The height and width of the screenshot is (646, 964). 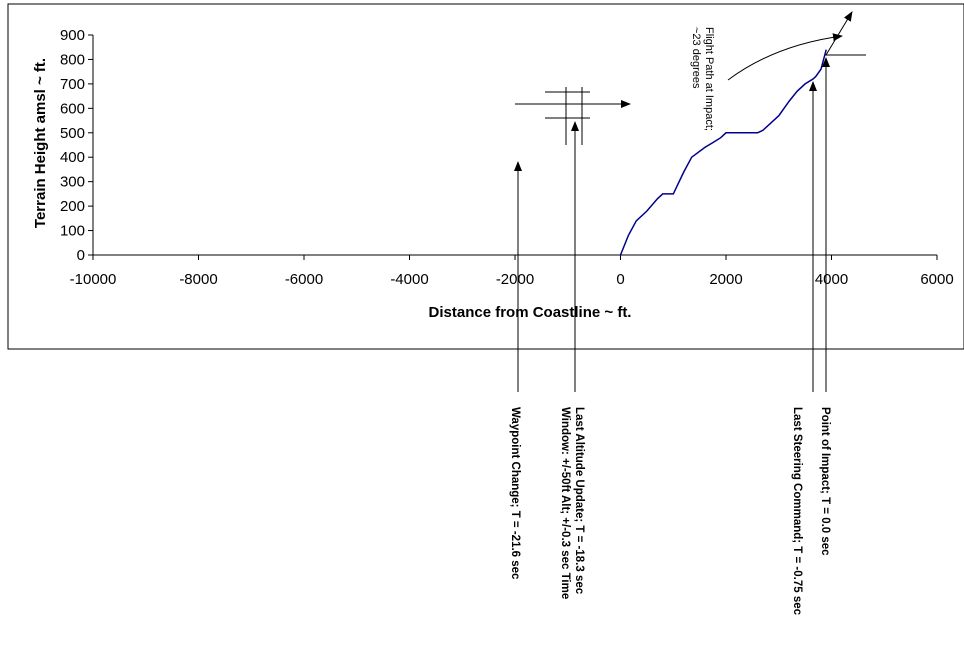 What do you see at coordinates (72, 108) in the screenshot?
I see `y-tick-label: 600` at bounding box center [72, 108].